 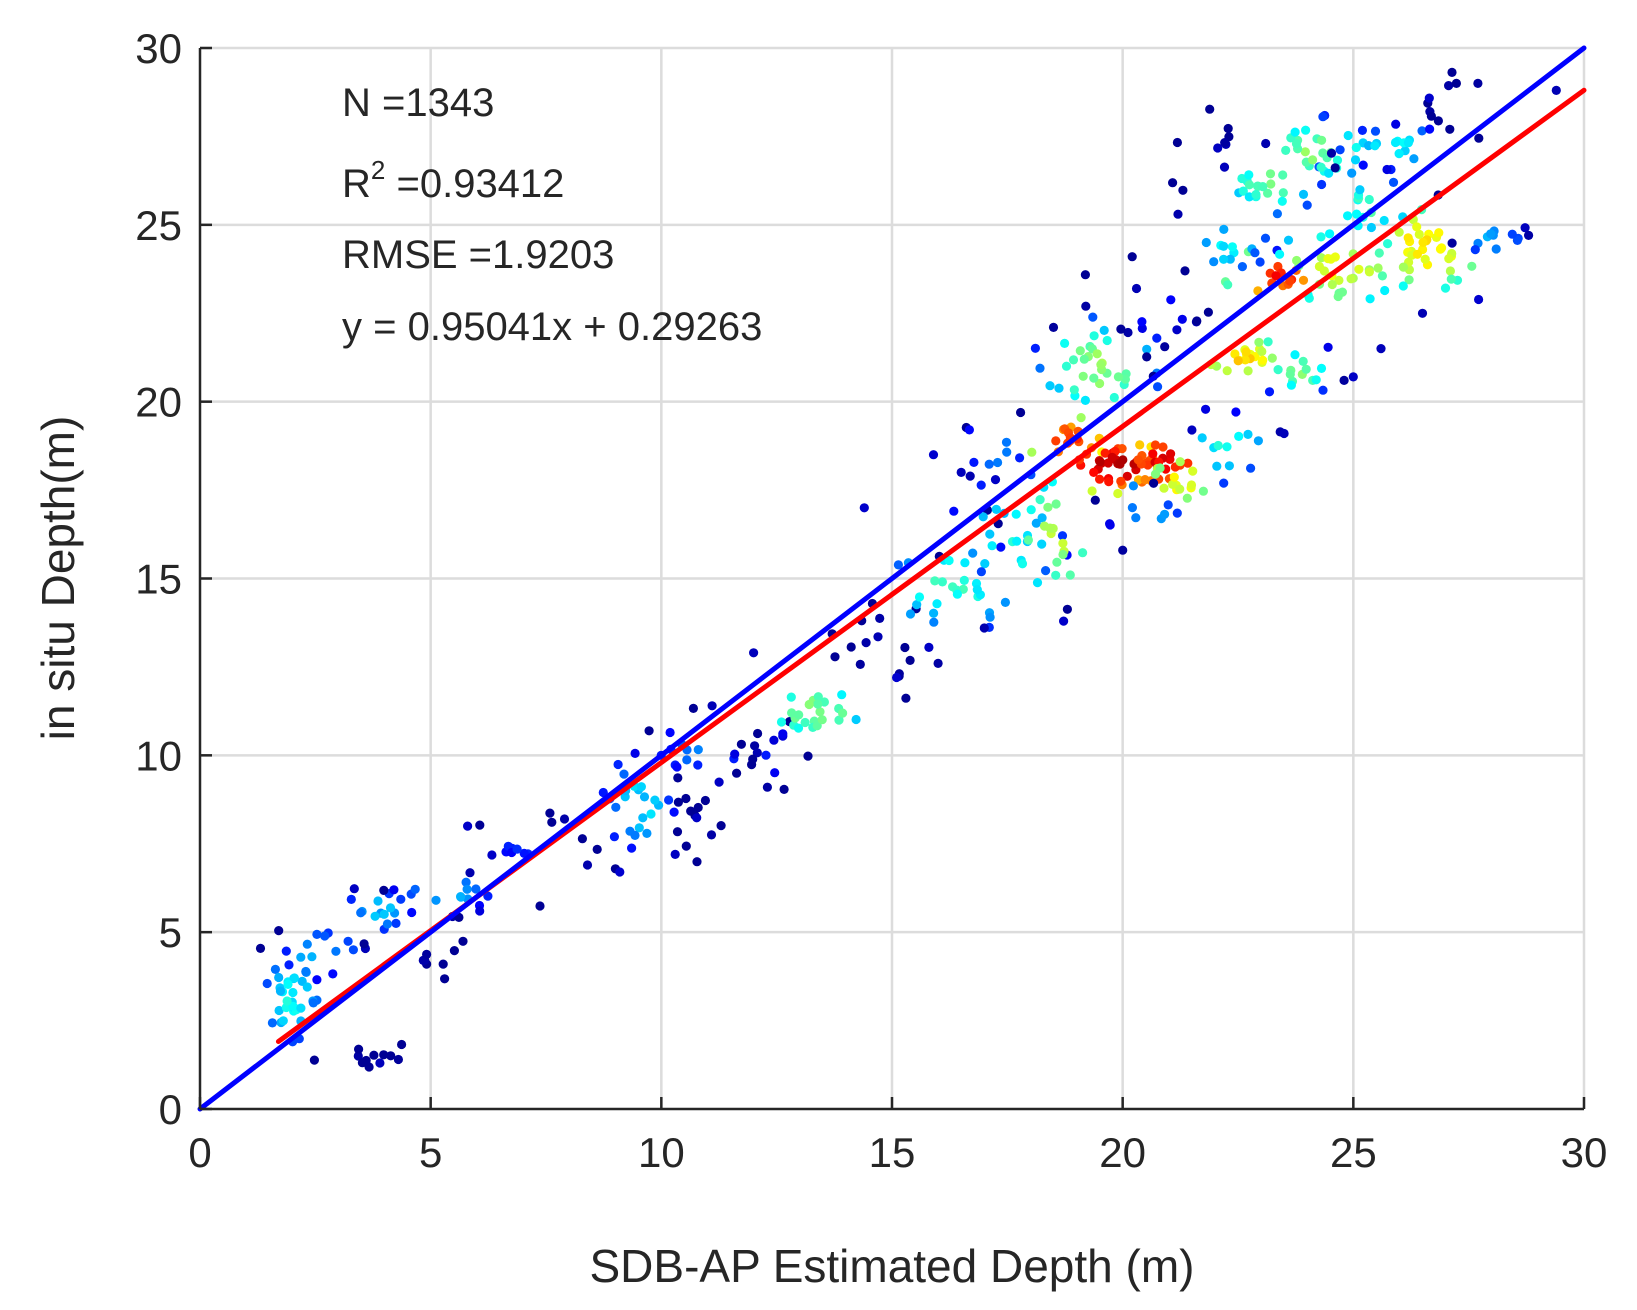 What do you see at coordinates (170, 932) in the screenshot?
I see `y-tick-label: 5` at bounding box center [170, 932].